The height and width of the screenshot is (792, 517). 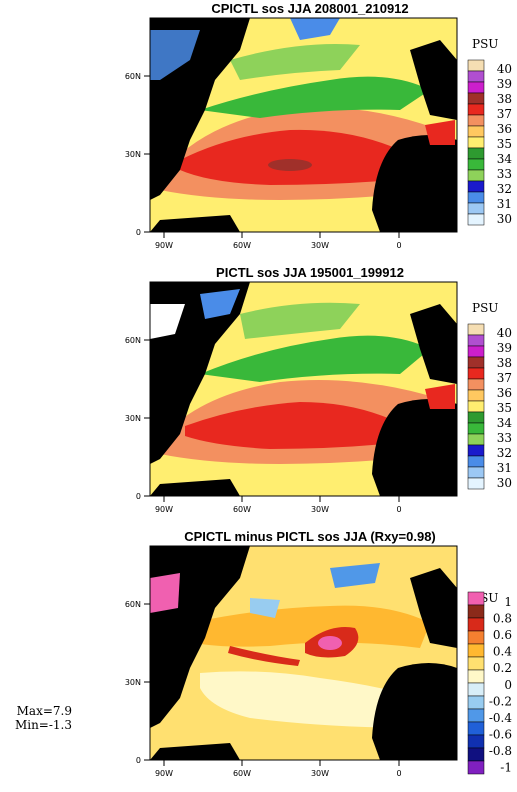 I want to click on max-label: Max=7.9, so click(x=44, y=711).